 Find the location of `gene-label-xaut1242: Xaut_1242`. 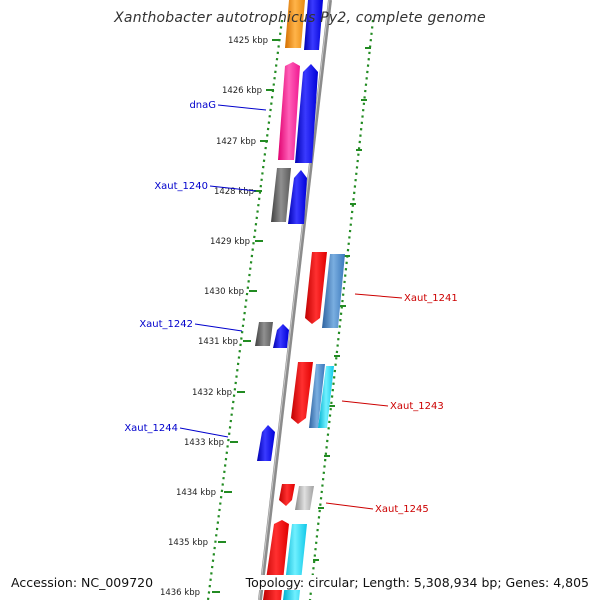

gene-label-xaut1242: Xaut_1242 is located at coordinates (166, 324).